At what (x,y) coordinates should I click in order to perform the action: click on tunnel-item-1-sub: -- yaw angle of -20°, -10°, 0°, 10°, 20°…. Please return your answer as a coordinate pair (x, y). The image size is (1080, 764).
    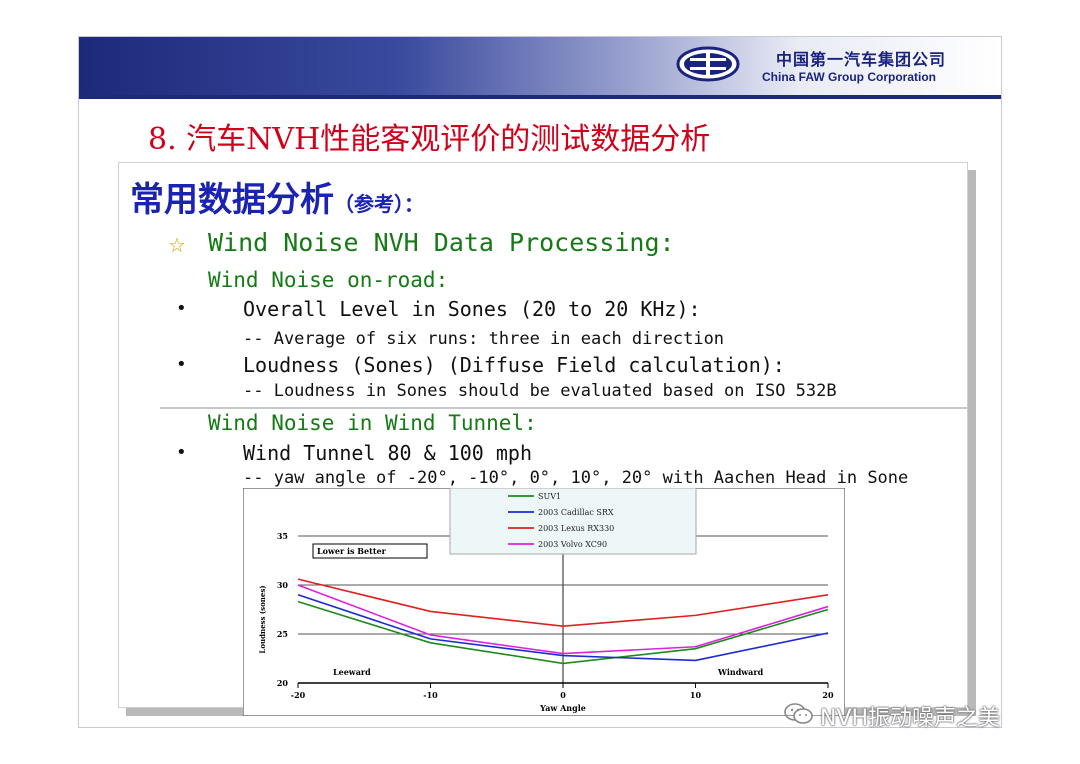
    Looking at the image, I should click on (576, 478).